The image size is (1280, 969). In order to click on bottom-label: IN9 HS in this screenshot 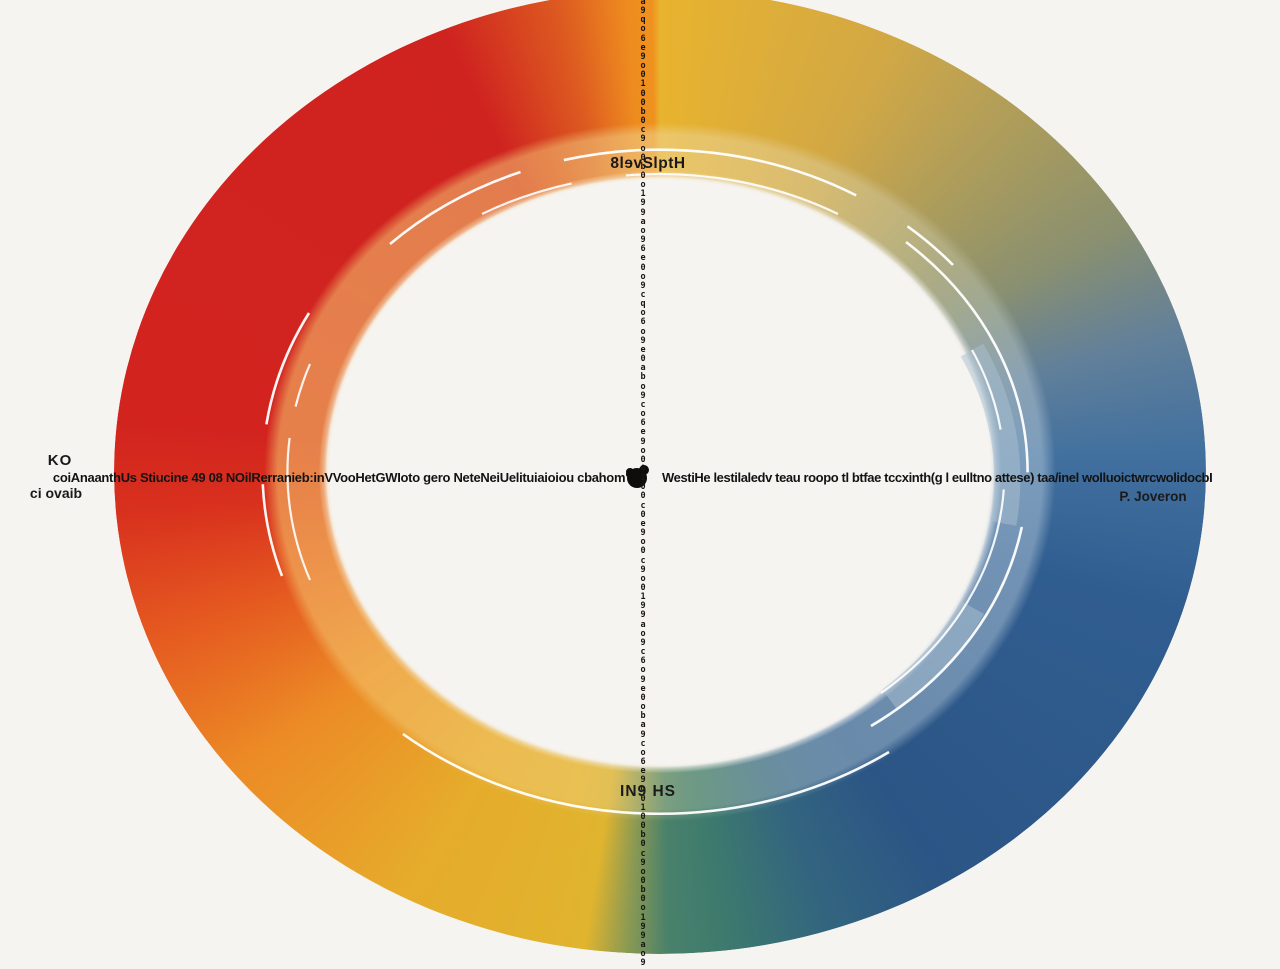, I will do `click(648, 791)`.